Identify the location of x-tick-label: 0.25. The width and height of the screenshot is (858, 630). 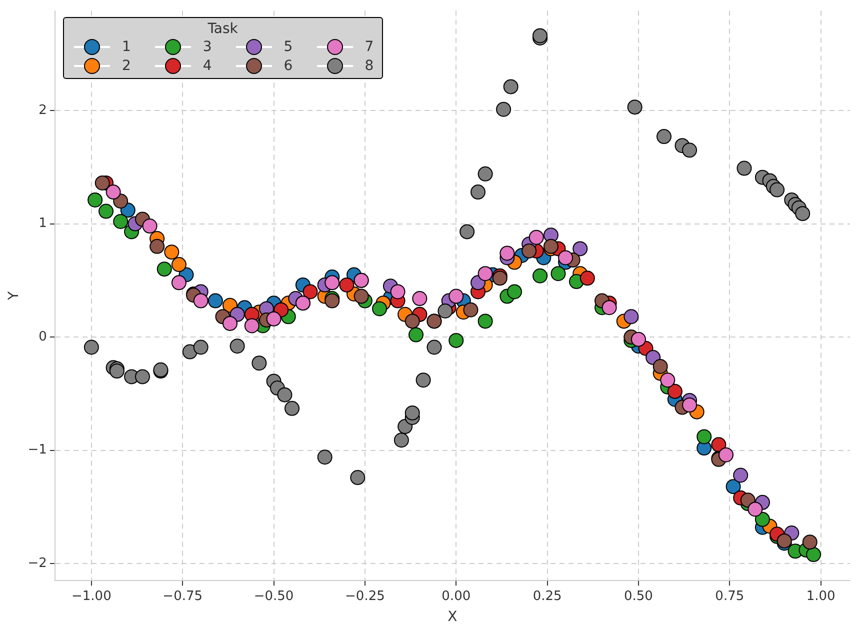
(547, 596).